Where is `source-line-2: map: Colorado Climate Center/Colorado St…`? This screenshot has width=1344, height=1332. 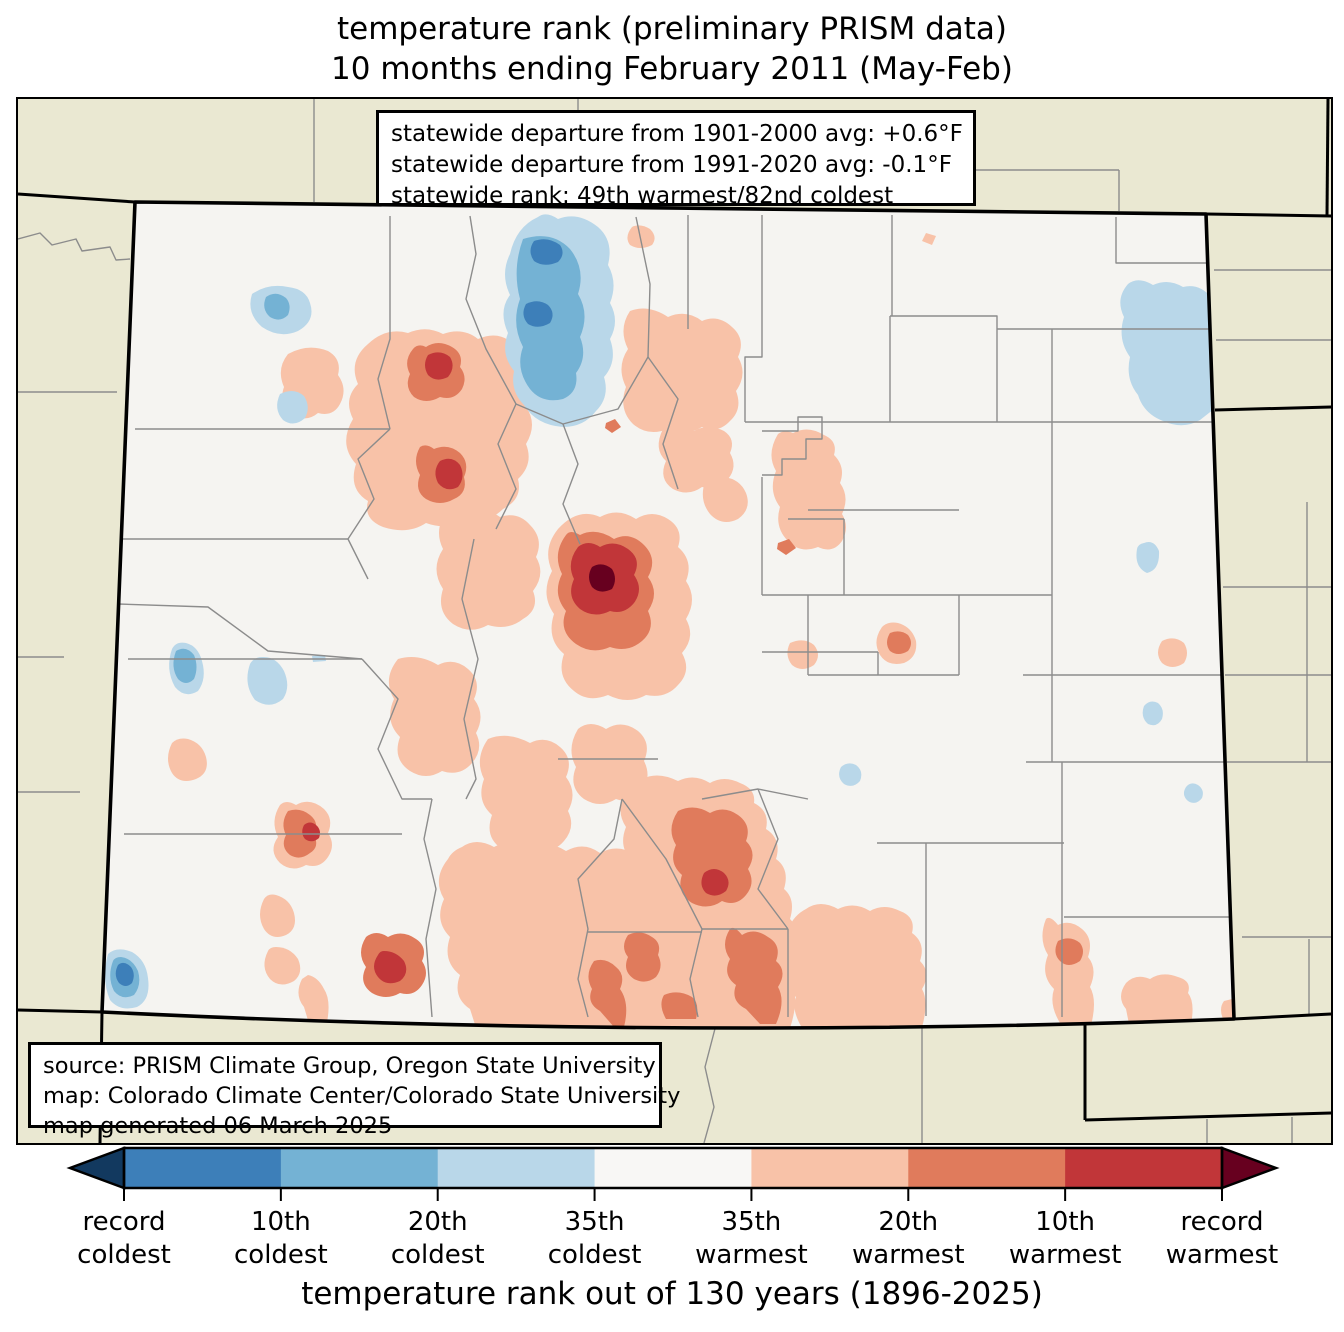
source-line-2: map: Colorado Climate Center/Colorado St… is located at coordinates (362, 1096).